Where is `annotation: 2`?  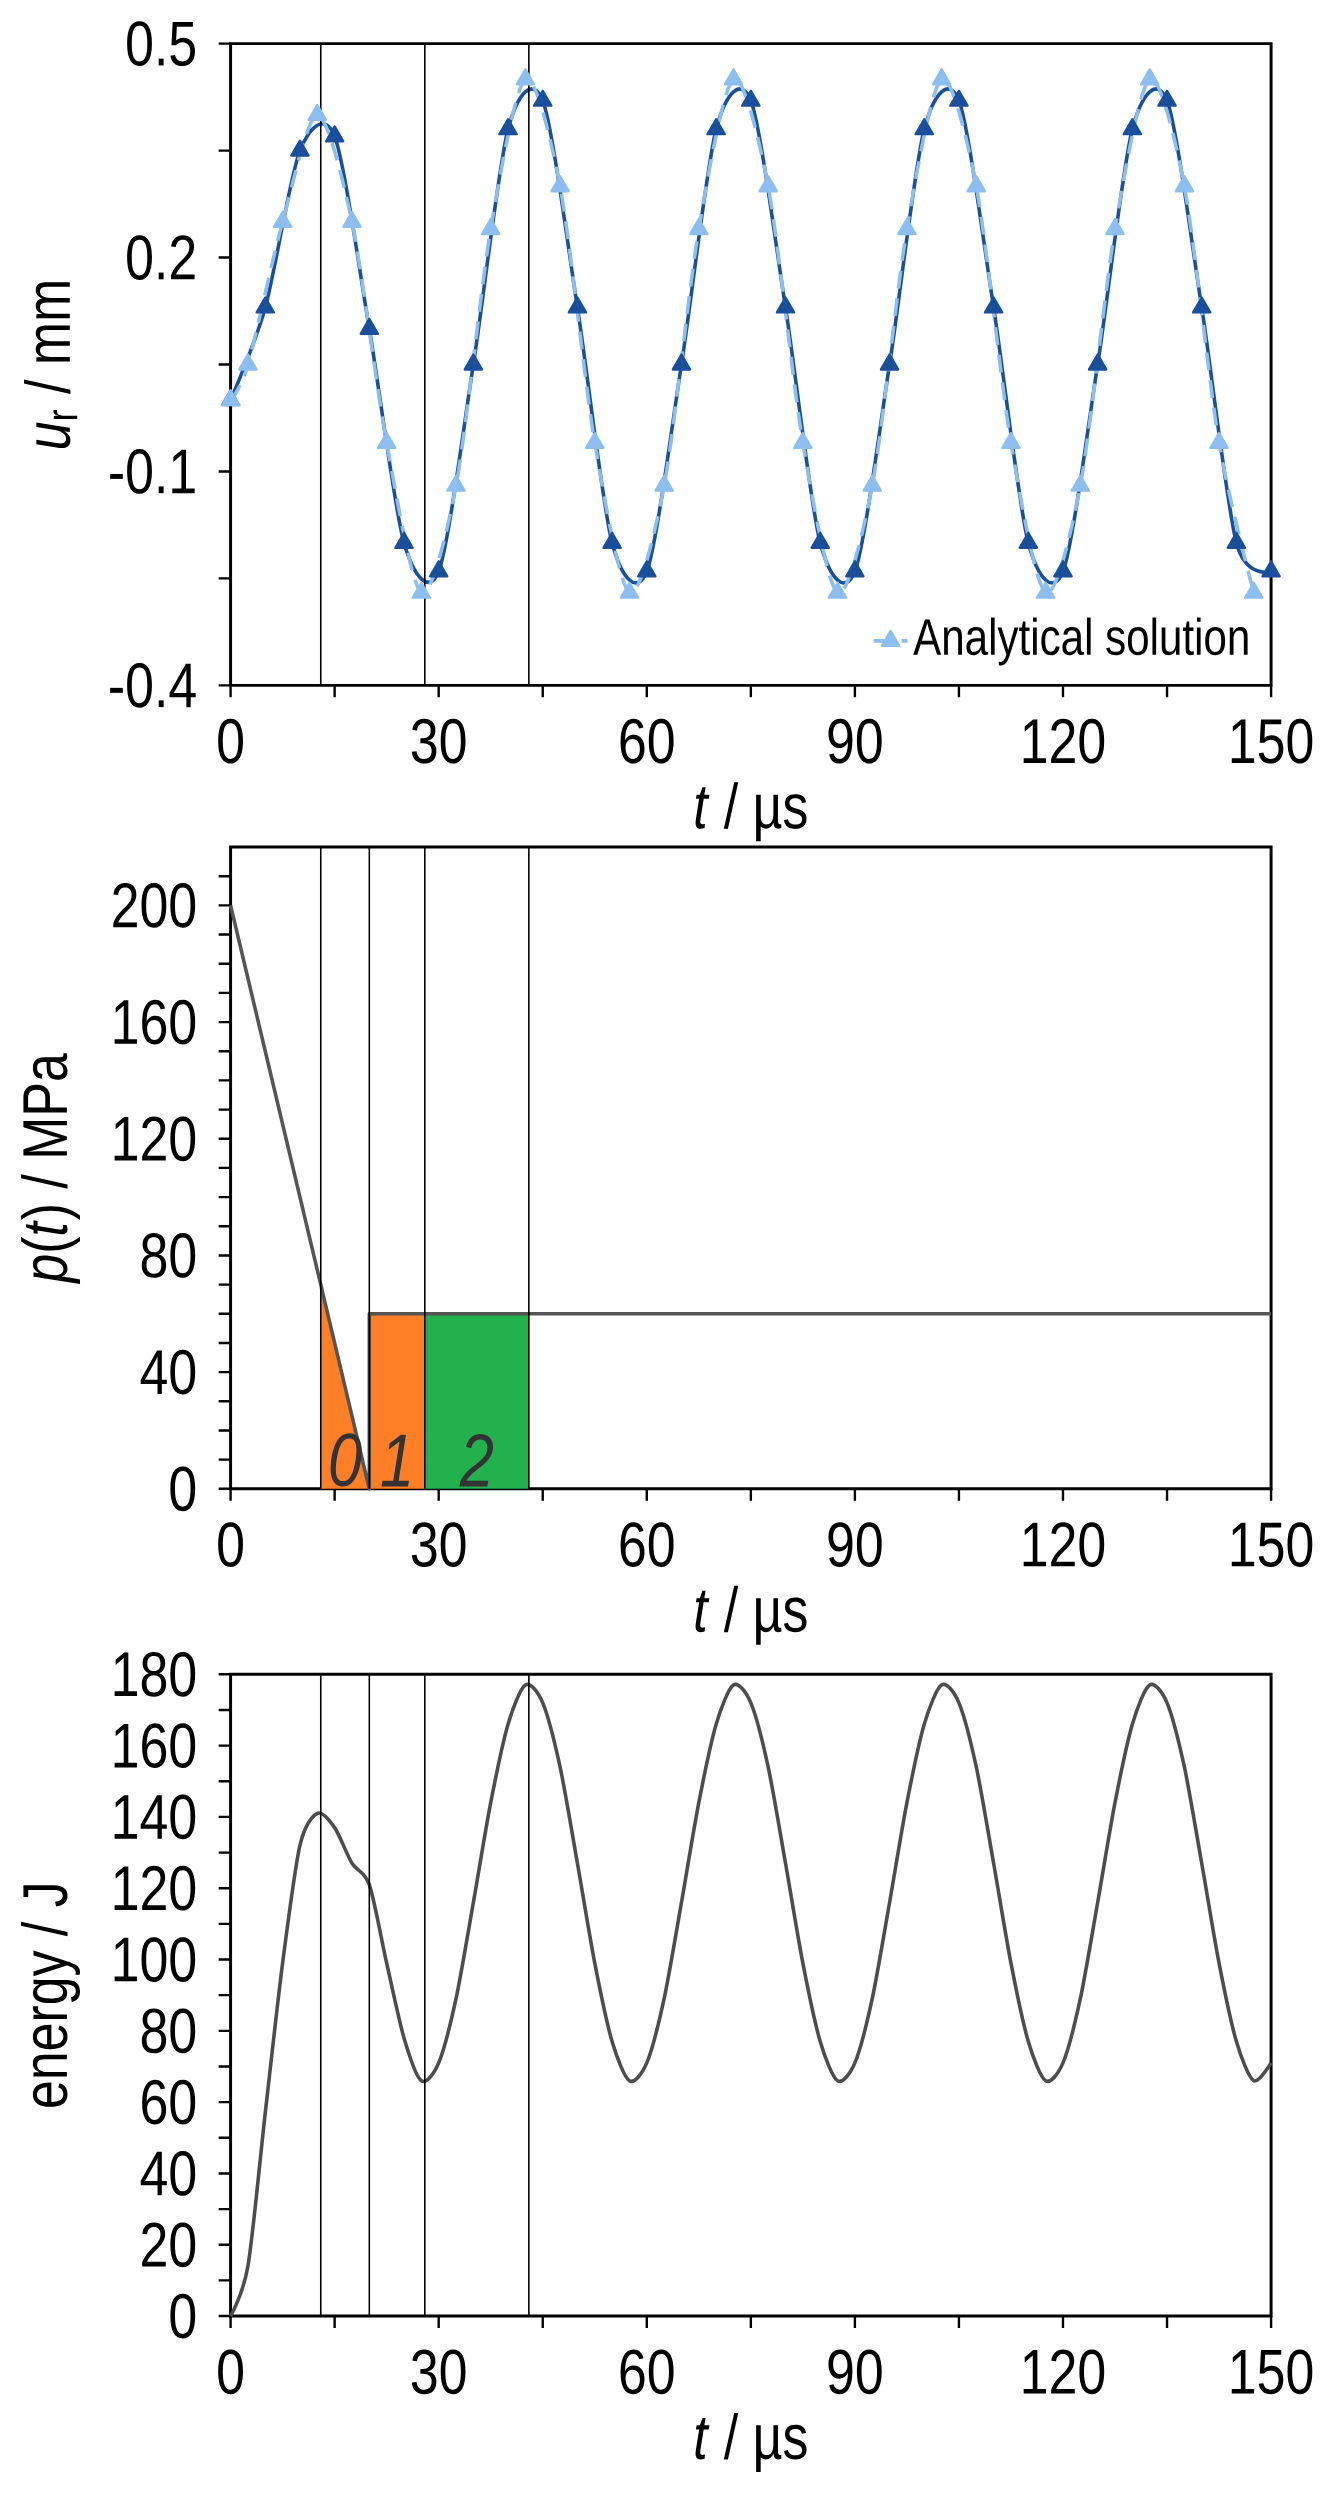 annotation: 2 is located at coordinates (476, 1460).